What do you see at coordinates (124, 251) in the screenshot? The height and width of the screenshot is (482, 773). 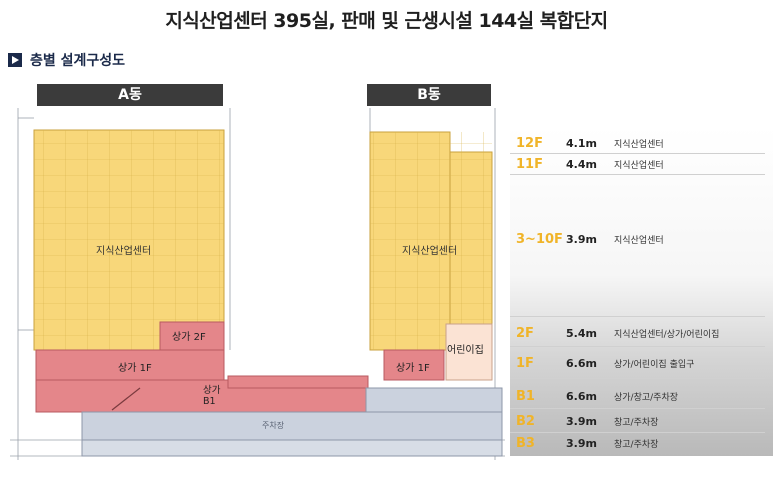 I see `office-a-label: 지식산업센터` at bounding box center [124, 251].